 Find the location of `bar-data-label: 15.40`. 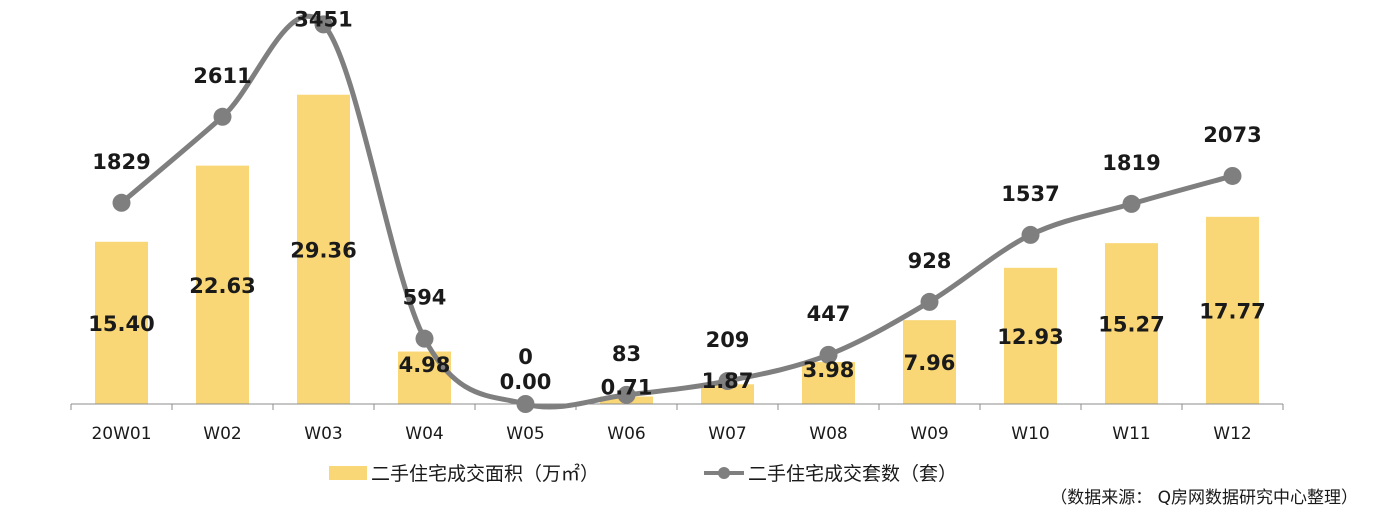

bar-data-label: 15.40 is located at coordinates (121, 324).